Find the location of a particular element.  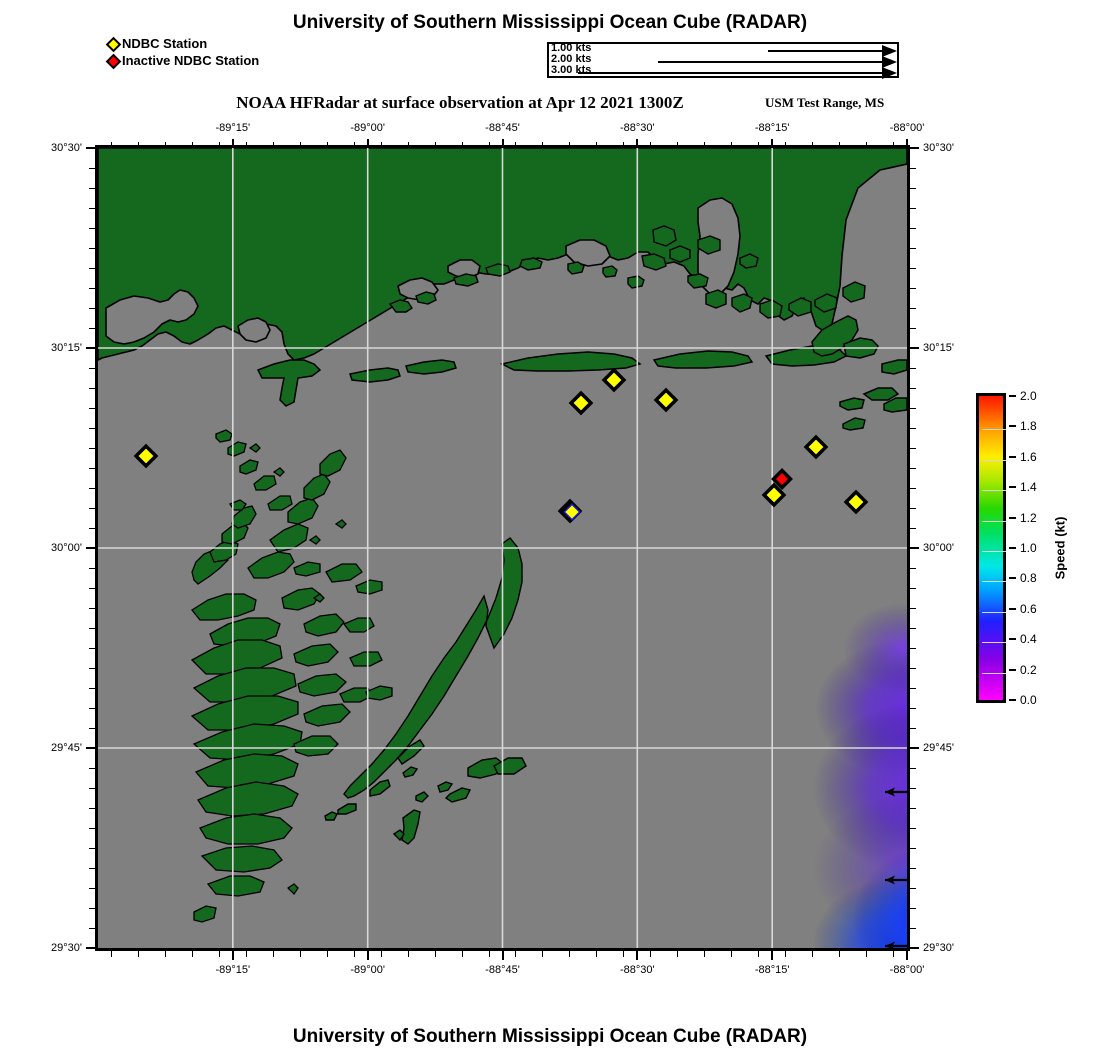

legend-item-label: Inactive NDBC Station is located at coordinates (191, 60).